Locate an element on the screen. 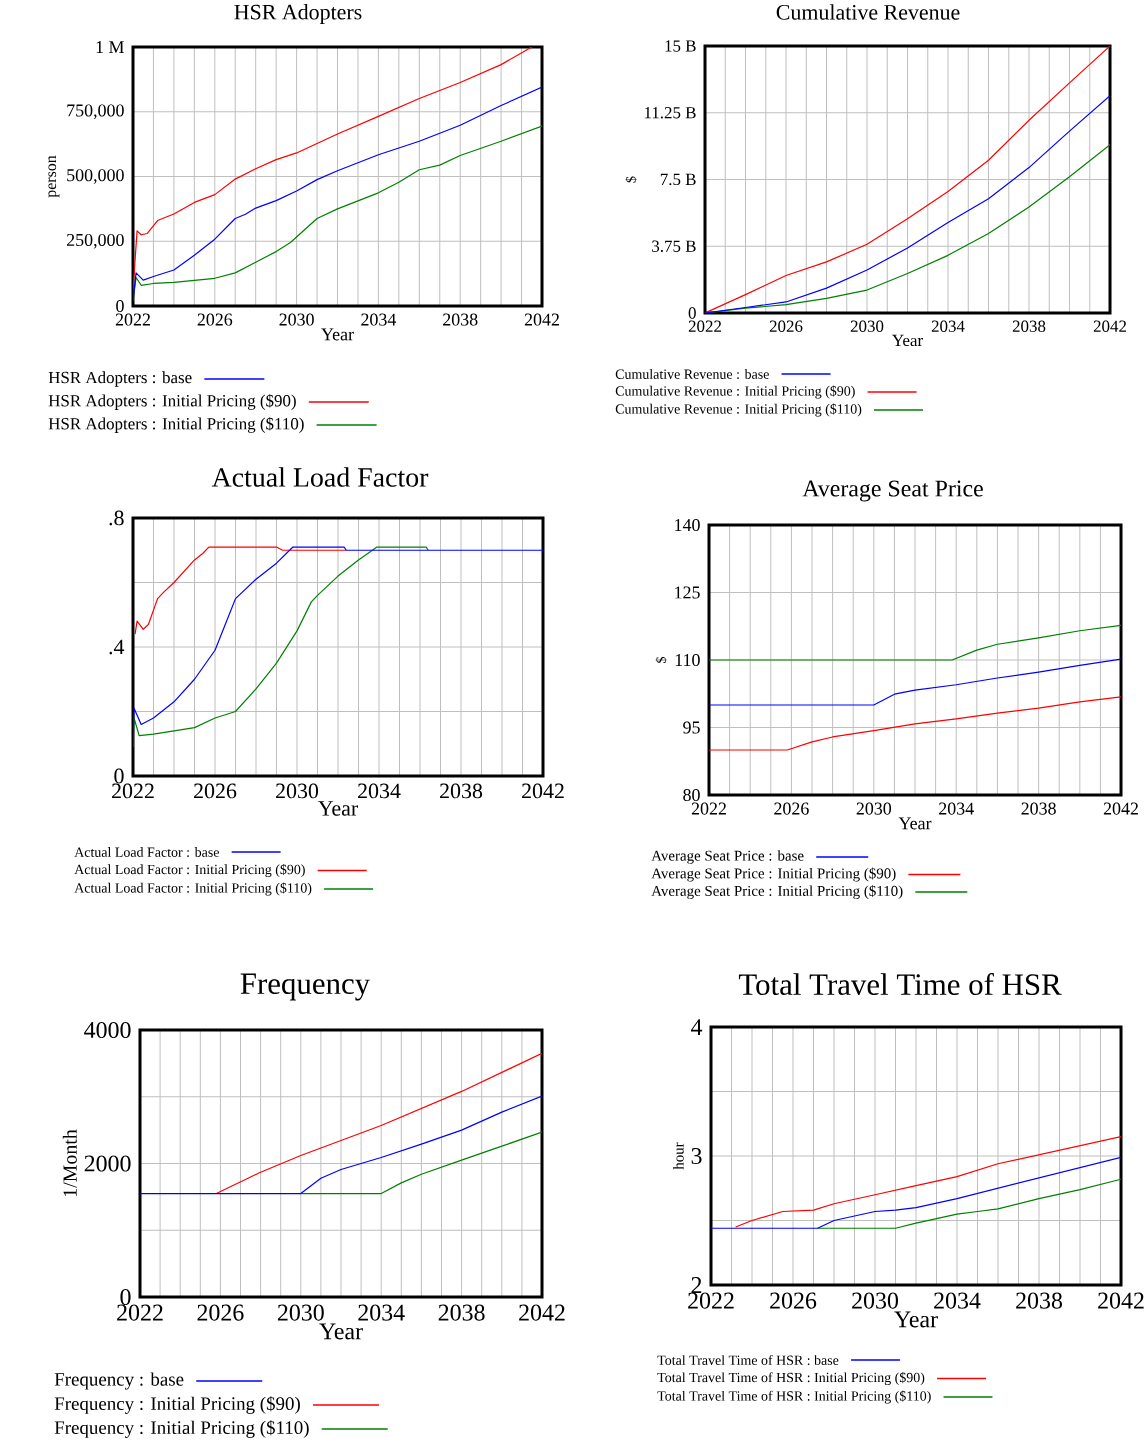 The width and height of the screenshot is (1146, 1443). y-tick-label: 140 is located at coordinates (687, 525).